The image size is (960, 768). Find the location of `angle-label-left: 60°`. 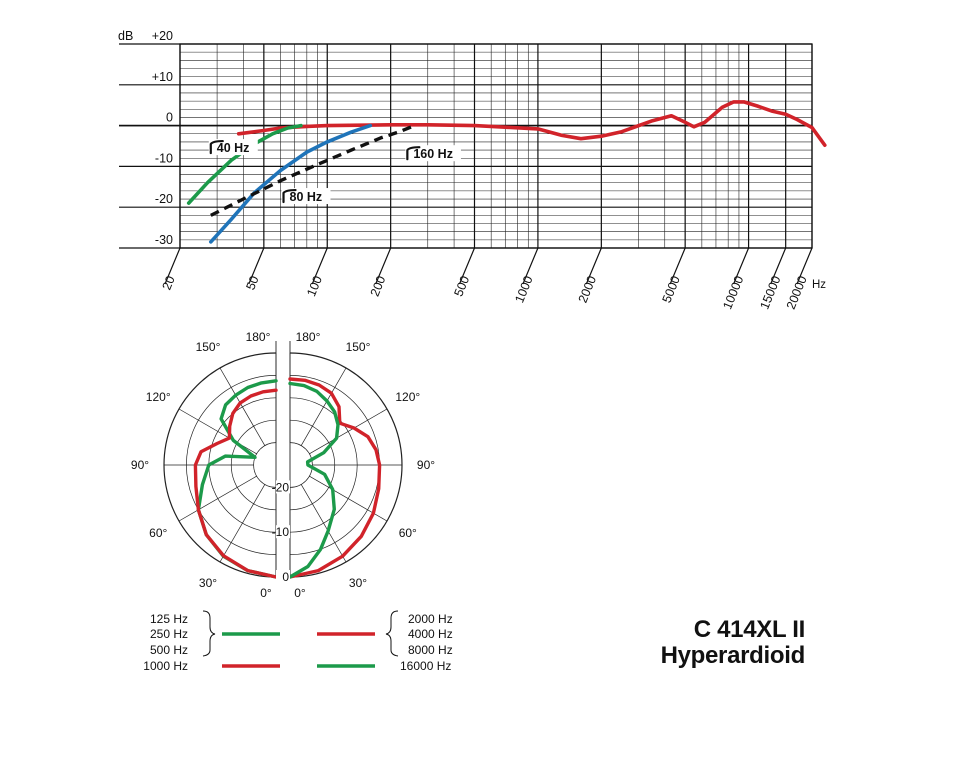

angle-label-left: 60° is located at coordinates (158, 533).